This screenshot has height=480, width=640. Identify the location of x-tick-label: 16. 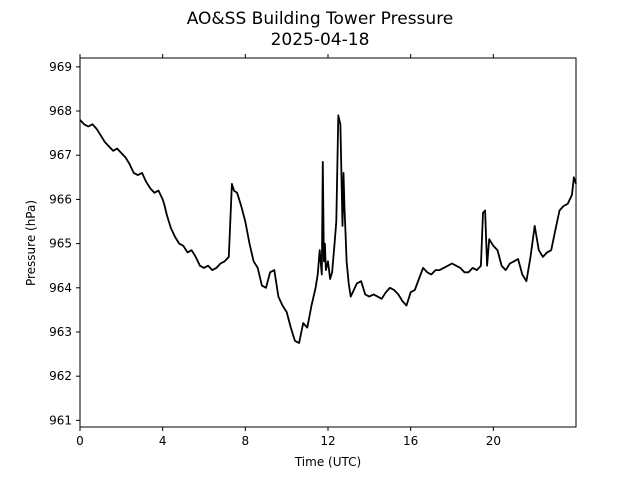
(410, 441).